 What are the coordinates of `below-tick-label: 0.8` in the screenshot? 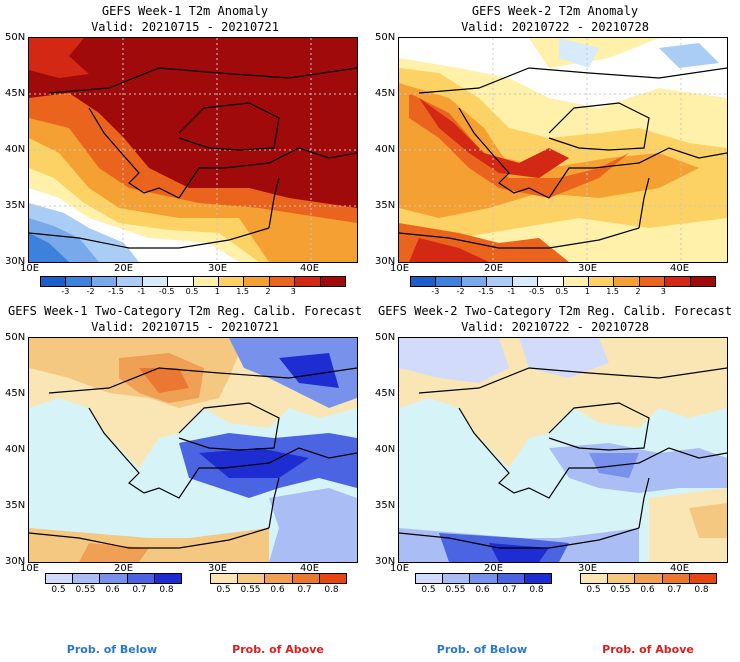 It's located at (166, 590).